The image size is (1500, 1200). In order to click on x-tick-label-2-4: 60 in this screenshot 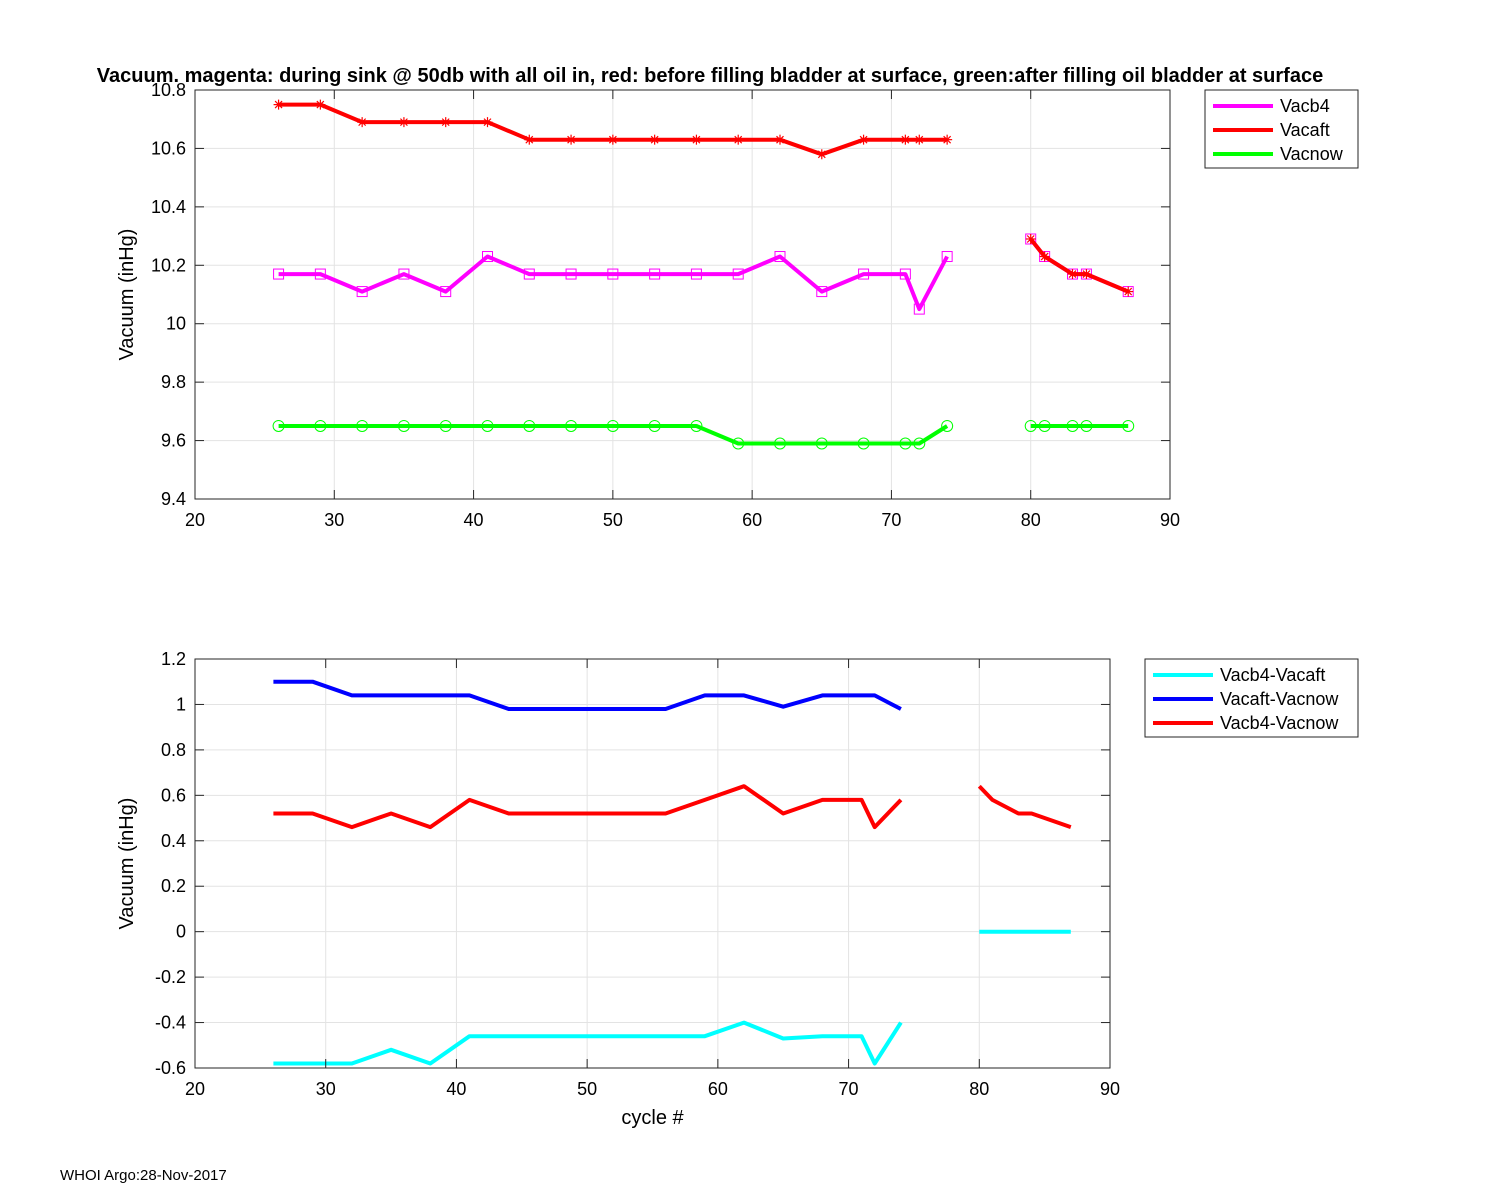, I will do `click(718, 1089)`.